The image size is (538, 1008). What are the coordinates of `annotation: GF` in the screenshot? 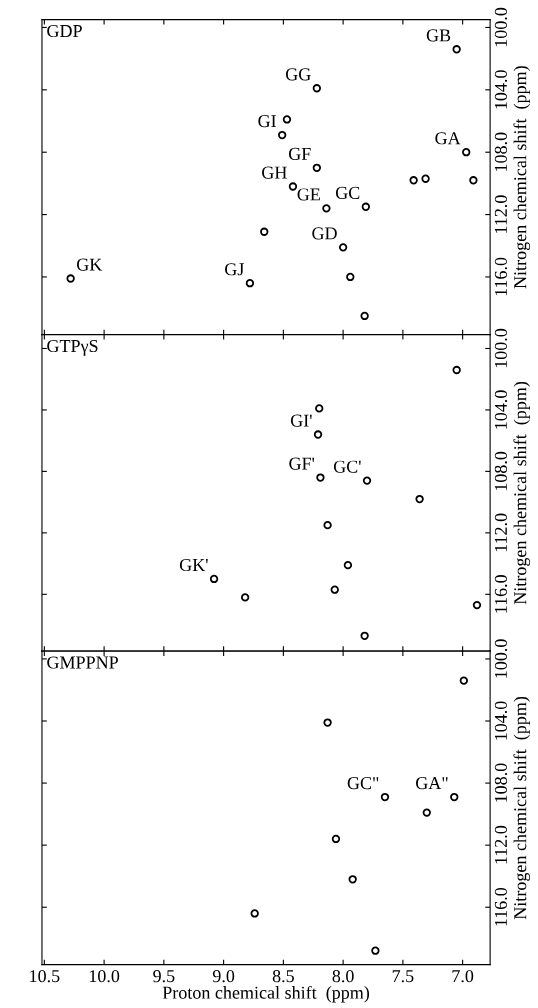 It's located at (299, 153).